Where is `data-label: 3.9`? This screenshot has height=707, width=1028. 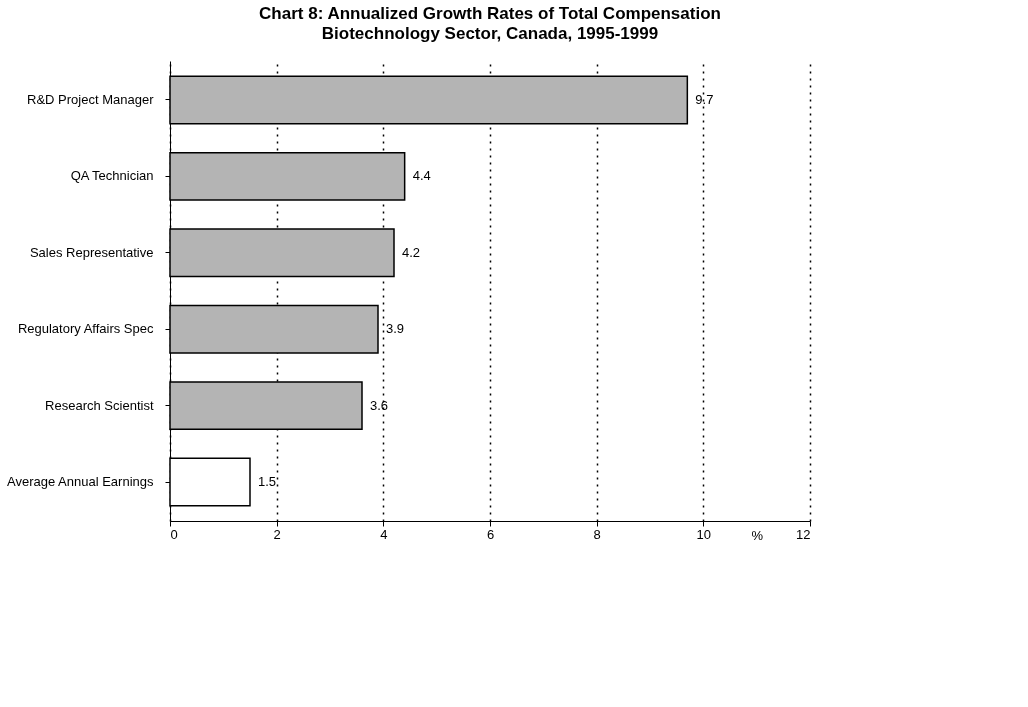
data-label: 3.9 is located at coordinates (395, 329).